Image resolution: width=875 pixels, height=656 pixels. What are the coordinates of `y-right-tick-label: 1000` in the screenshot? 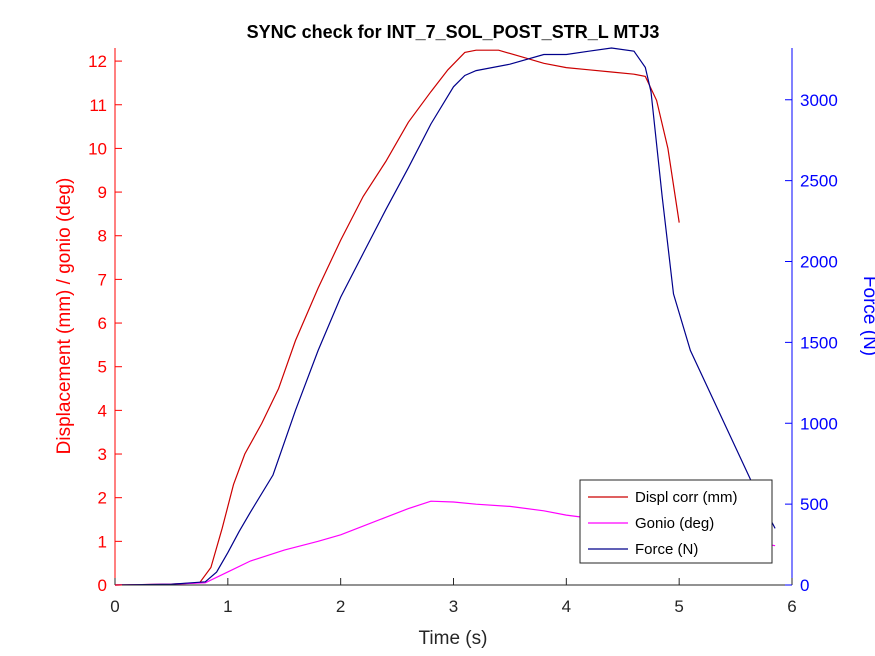 It's located at (819, 423).